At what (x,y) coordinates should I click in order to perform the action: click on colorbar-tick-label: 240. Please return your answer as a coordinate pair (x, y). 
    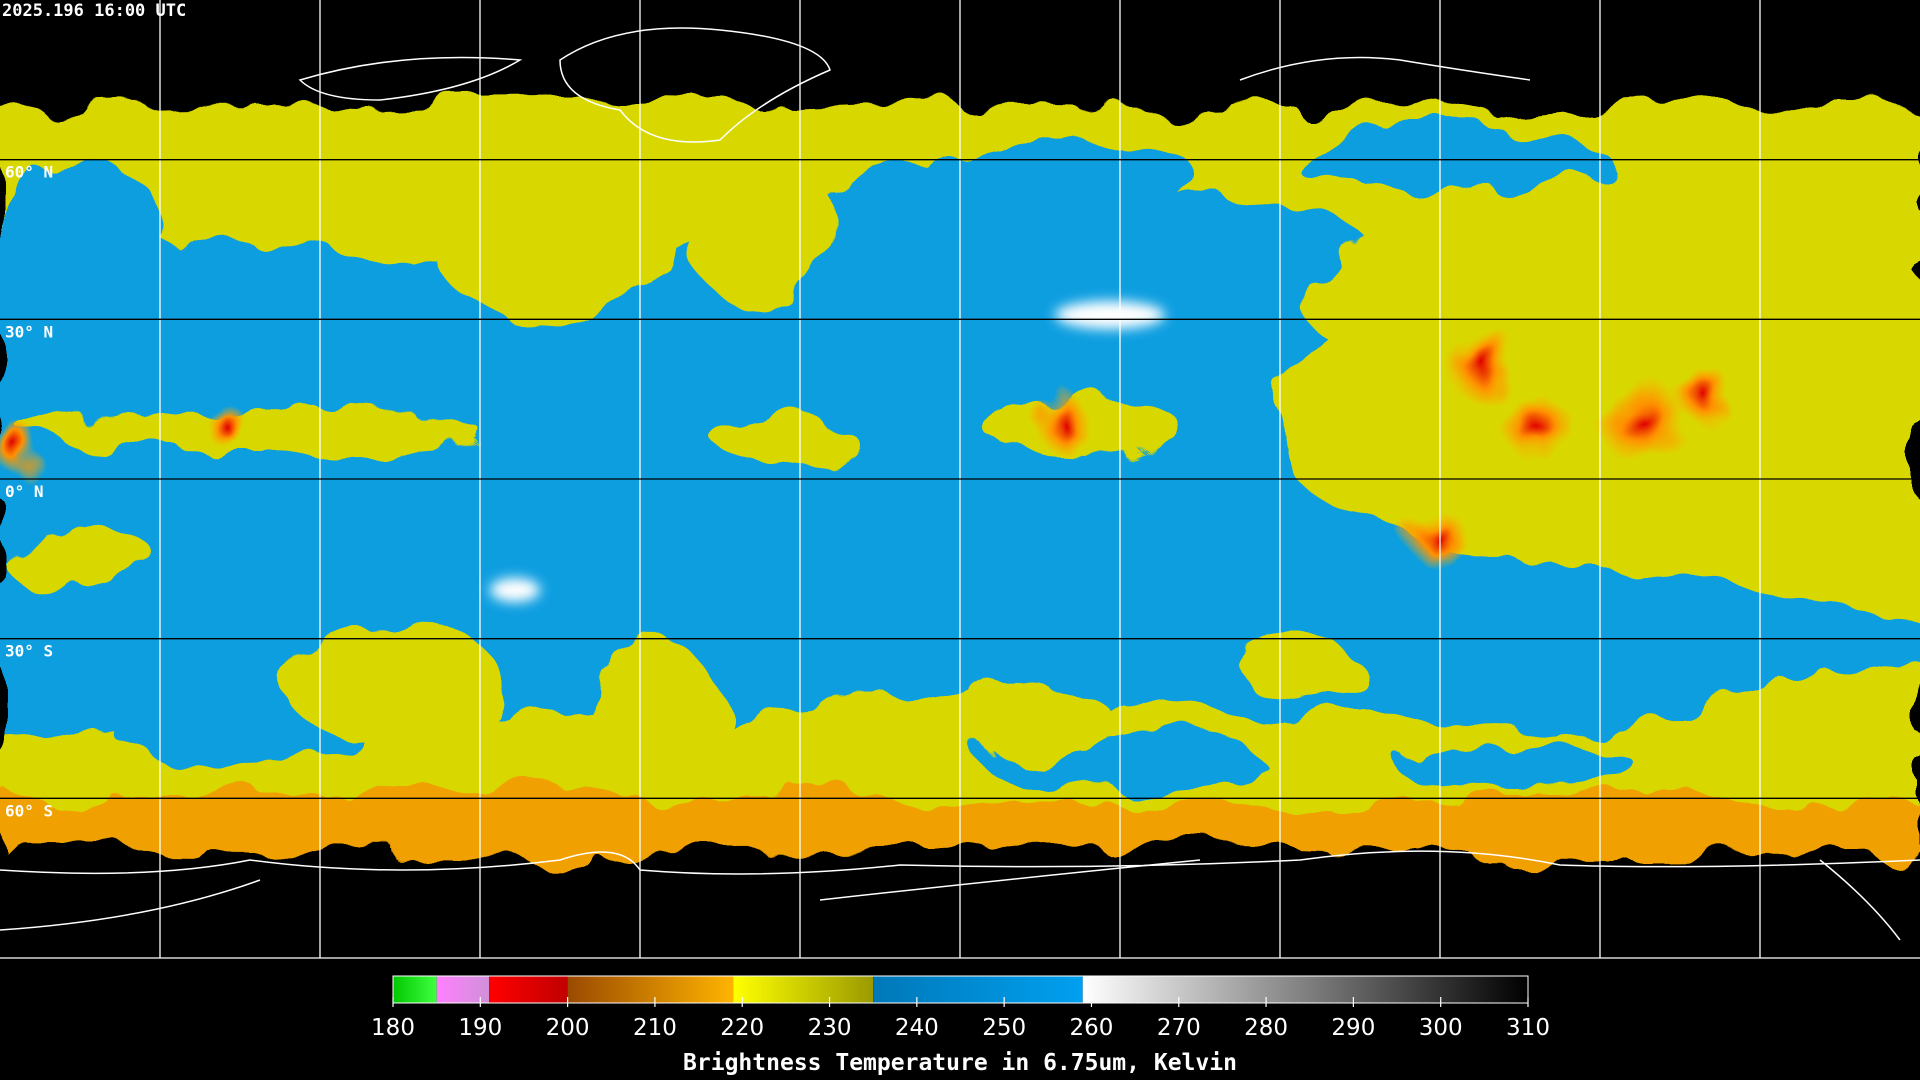
    Looking at the image, I should click on (917, 1028).